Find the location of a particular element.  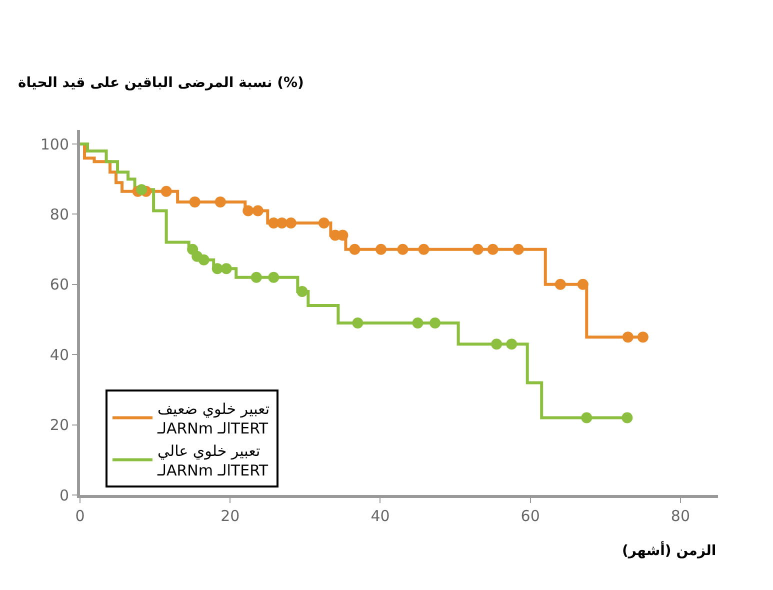

x-tick-label: 80 is located at coordinates (680, 516).